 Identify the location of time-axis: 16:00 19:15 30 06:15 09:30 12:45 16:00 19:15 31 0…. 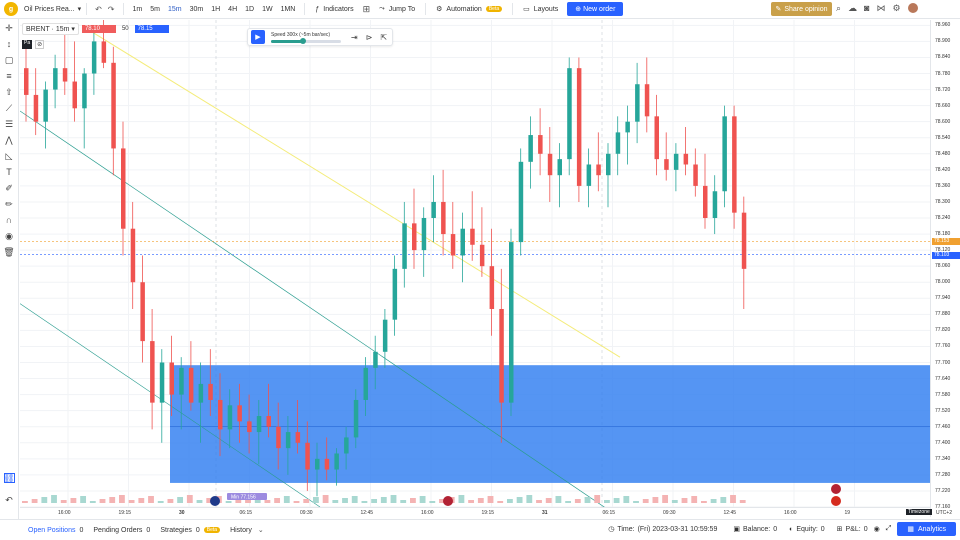
(475, 512).